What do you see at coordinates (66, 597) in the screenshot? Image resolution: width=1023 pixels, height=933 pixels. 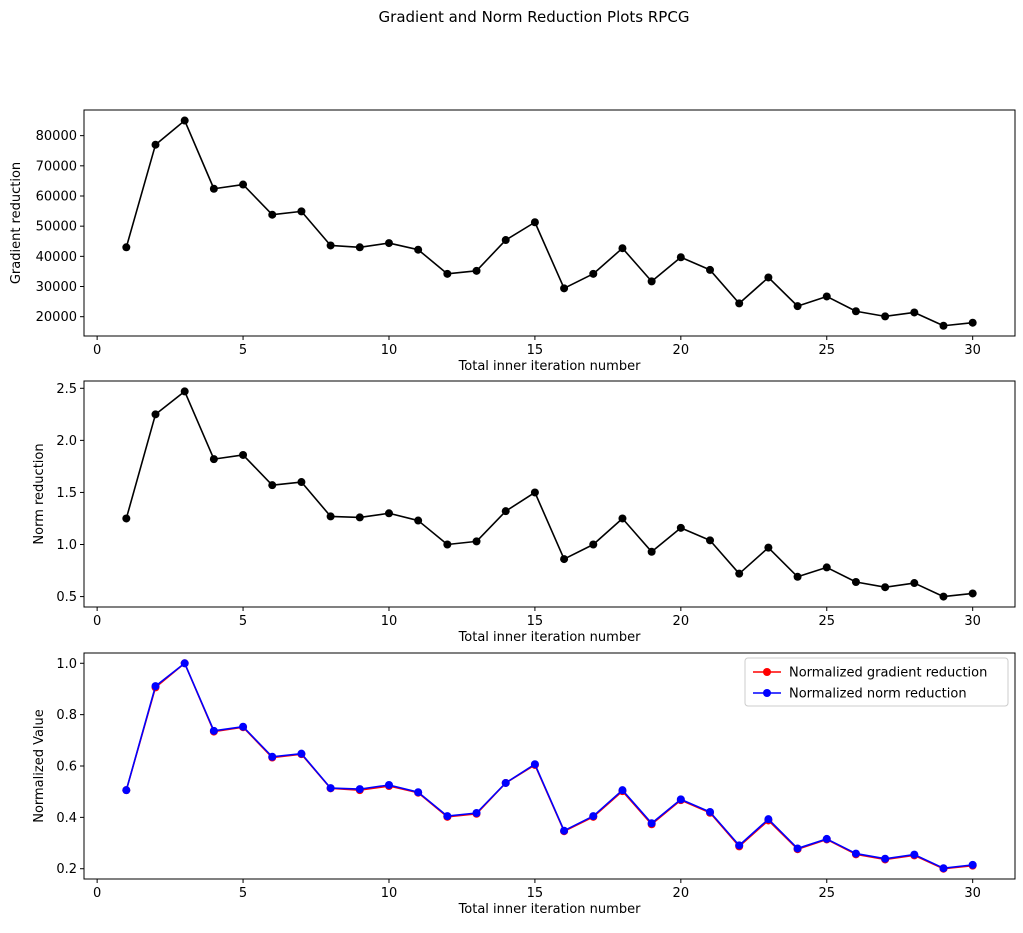 I see `y-tick-label: 0.5` at bounding box center [66, 597].